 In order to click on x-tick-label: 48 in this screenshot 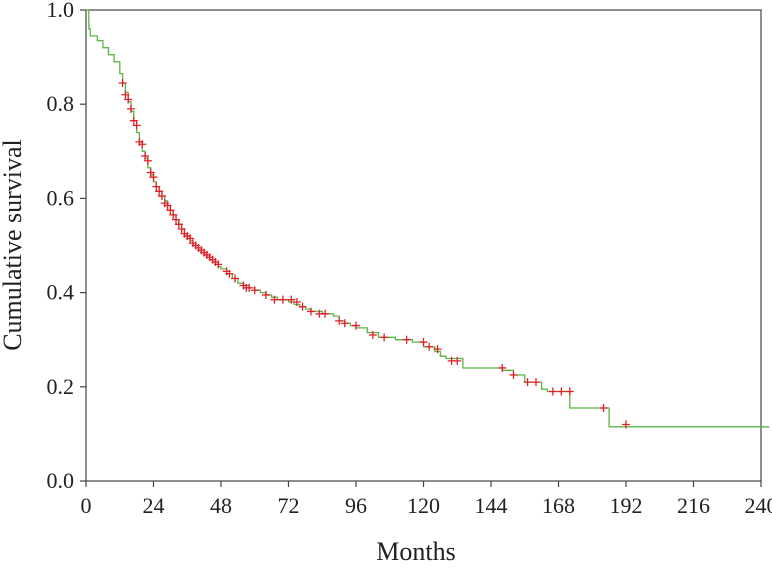, I will do `click(221, 505)`.